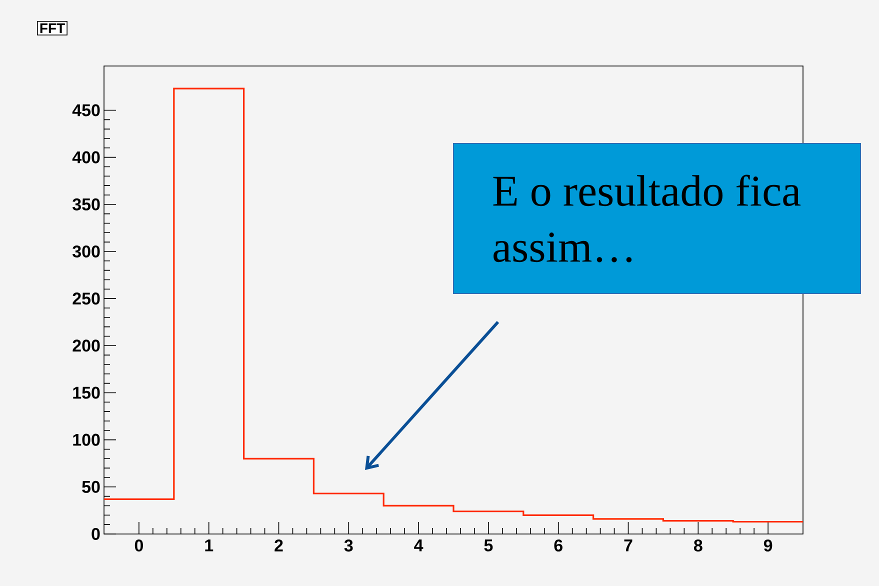 The image size is (879, 586). I want to click on x-tick-label: 0, so click(138, 546).